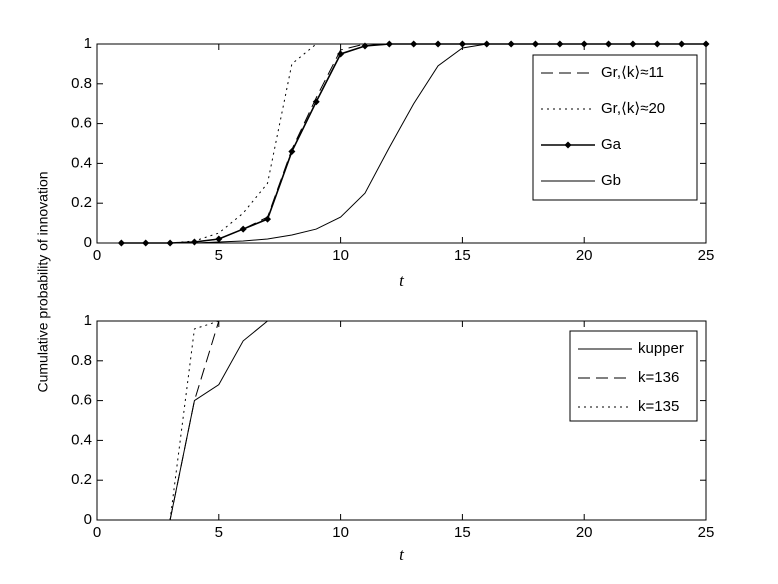 The image size is (778, 584). What do you see at coordinates (43, 281) in the screenshot?
I see `y-axis-label: Cumulative probability of innovation` at bounding box center [43, 281].